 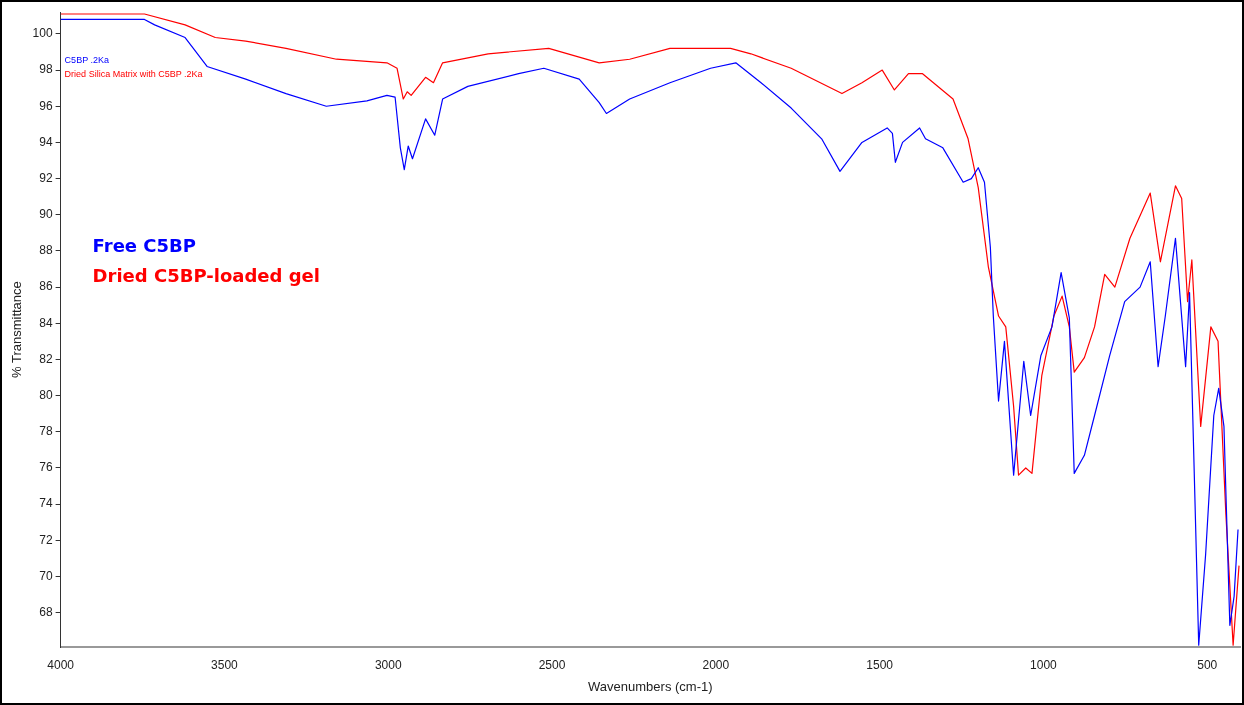 What do you see at coordinates (86, 60) in the screenshot?
I see `annotation: C5BP .2Ka` at bounding box center [86, 60].